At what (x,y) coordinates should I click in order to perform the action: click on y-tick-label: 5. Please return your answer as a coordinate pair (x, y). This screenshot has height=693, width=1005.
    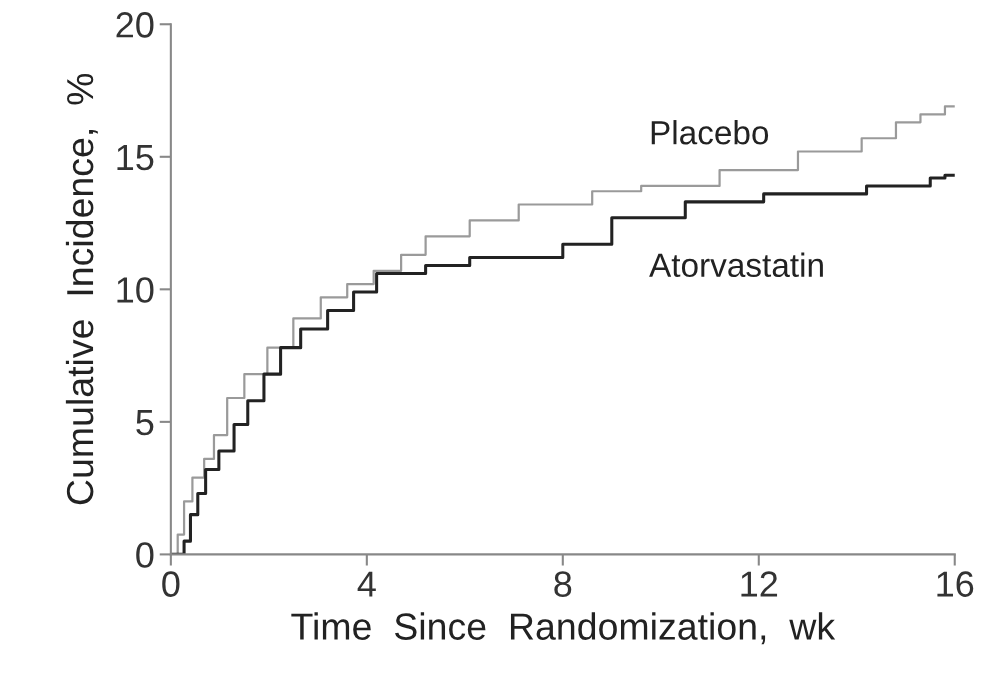
    Looking at the image, I should click on (145, 423).